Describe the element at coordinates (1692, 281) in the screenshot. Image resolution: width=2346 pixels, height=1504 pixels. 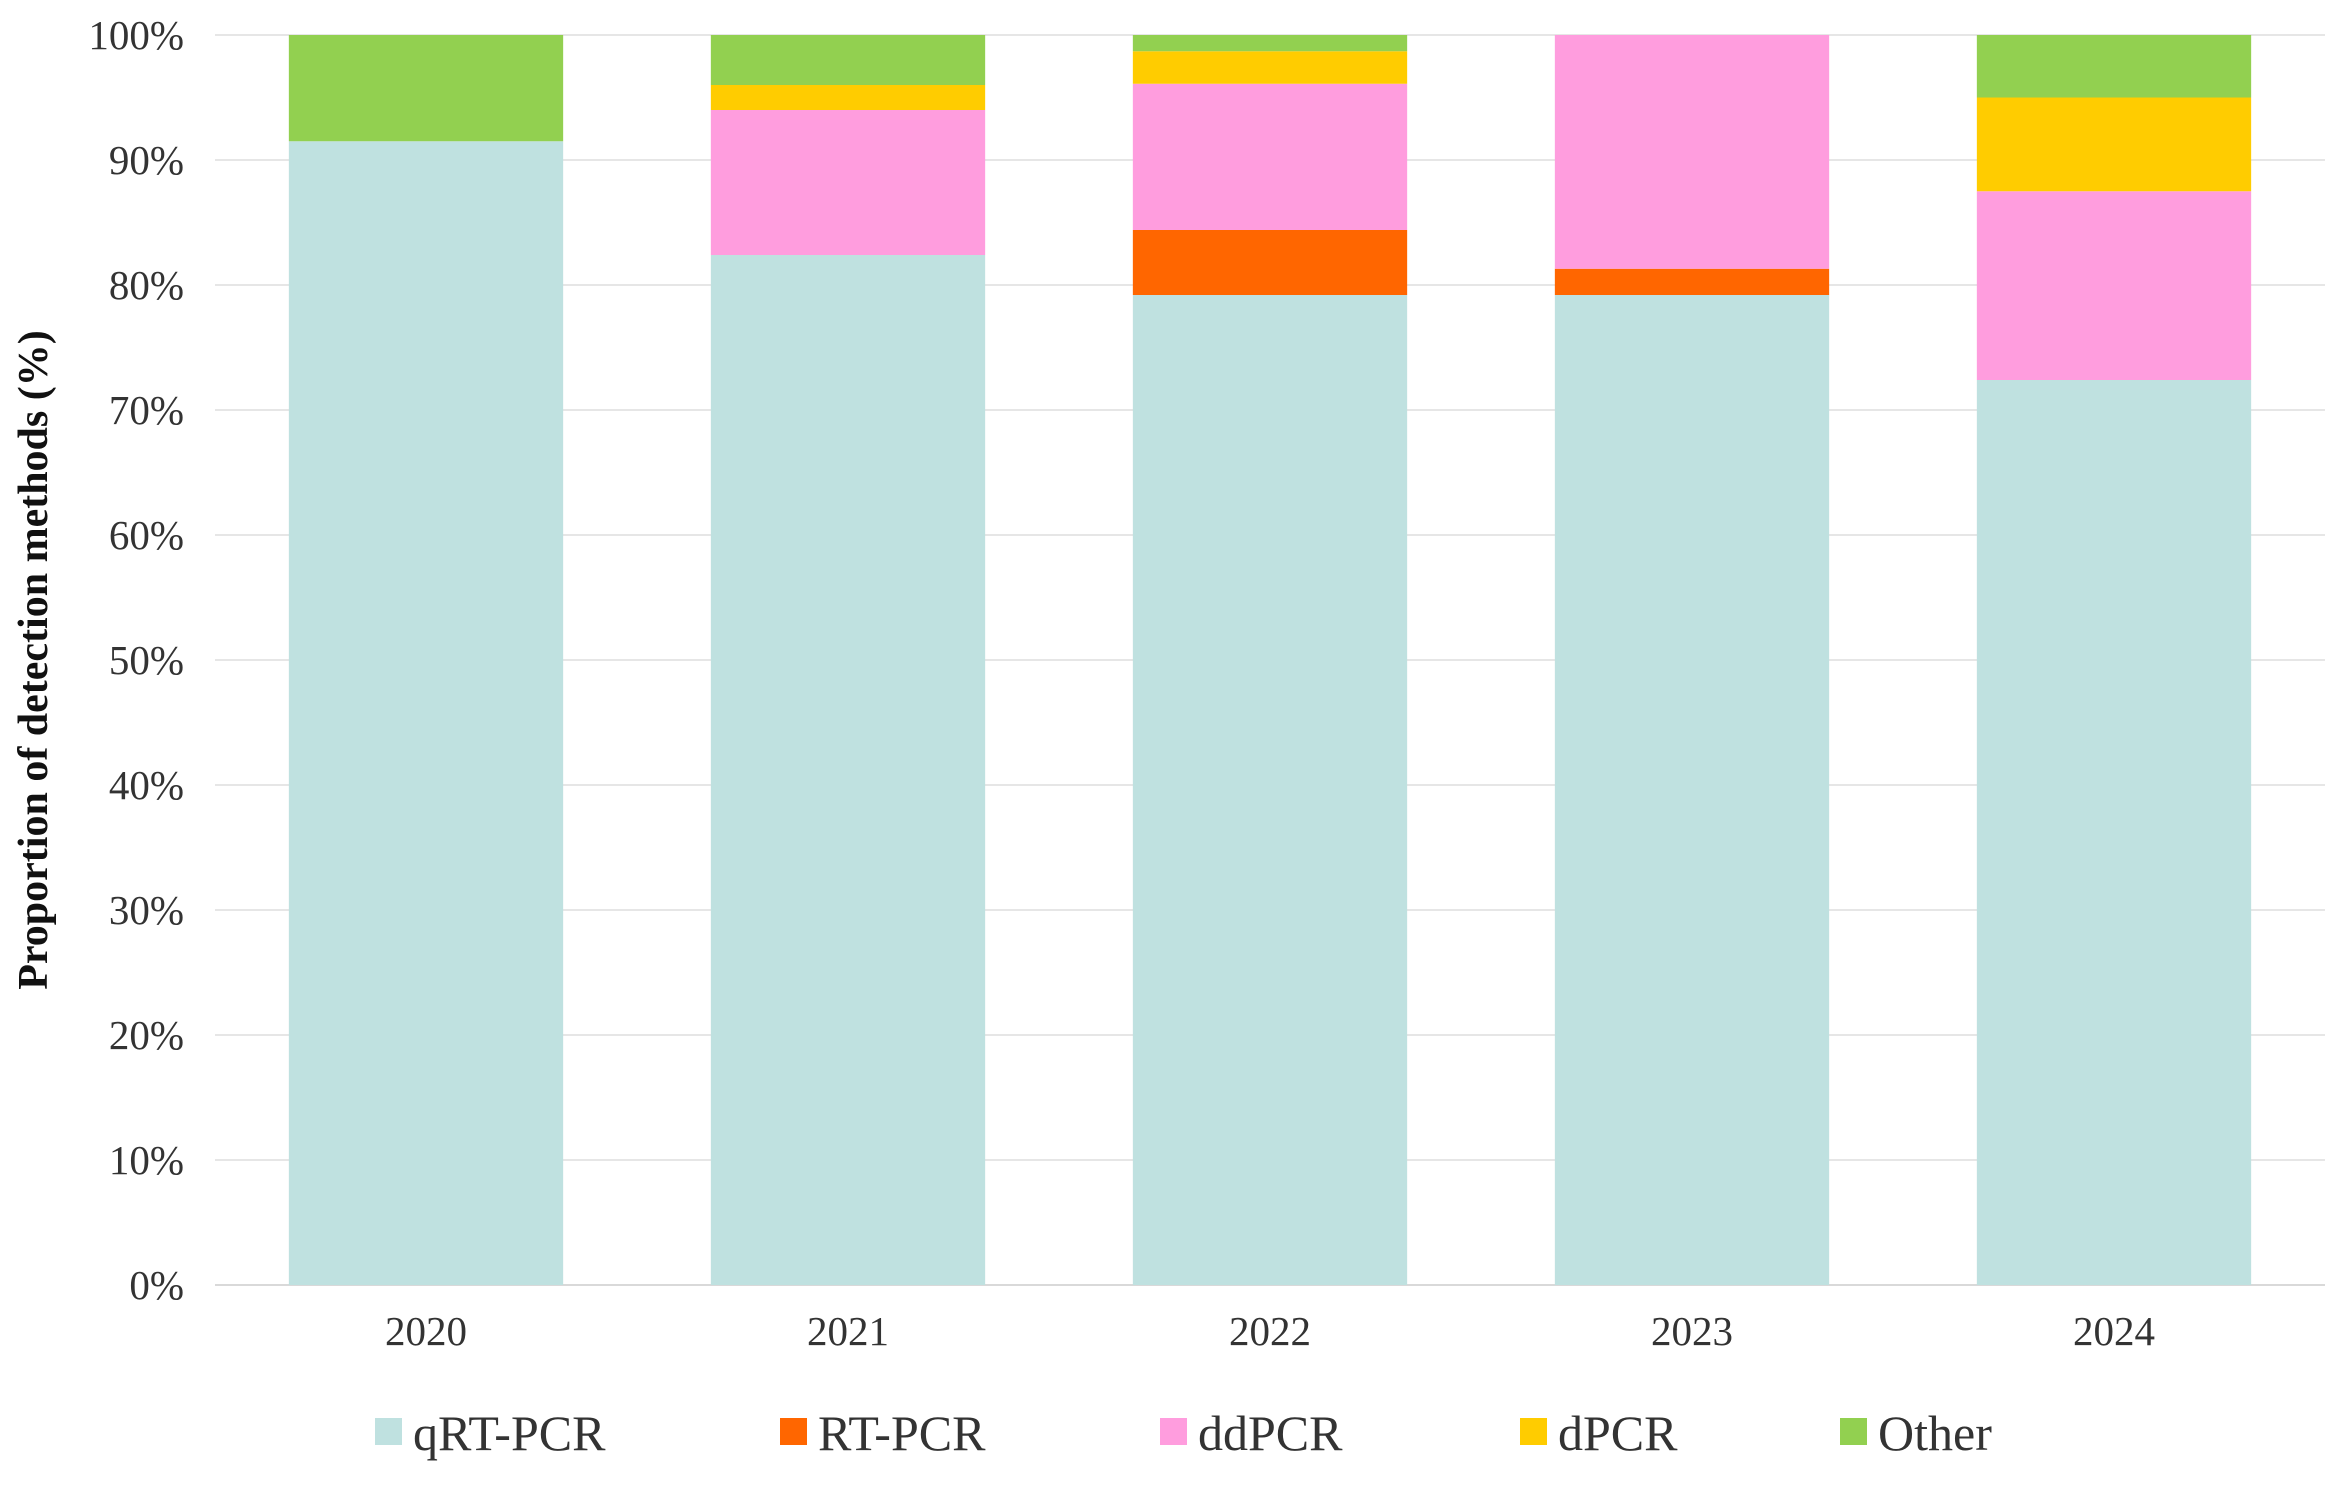
I see `bar-segment-rt-pcr-2023` at that location.